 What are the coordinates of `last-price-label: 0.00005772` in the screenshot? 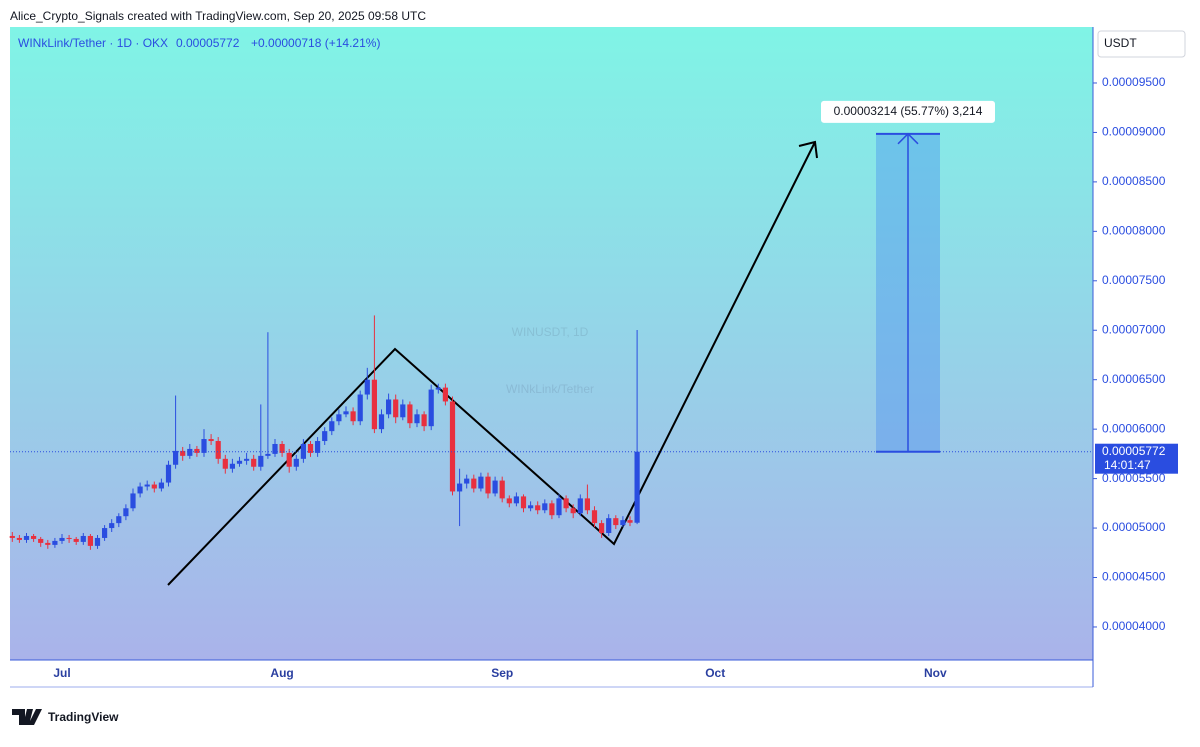 It's located at (1134, 451).